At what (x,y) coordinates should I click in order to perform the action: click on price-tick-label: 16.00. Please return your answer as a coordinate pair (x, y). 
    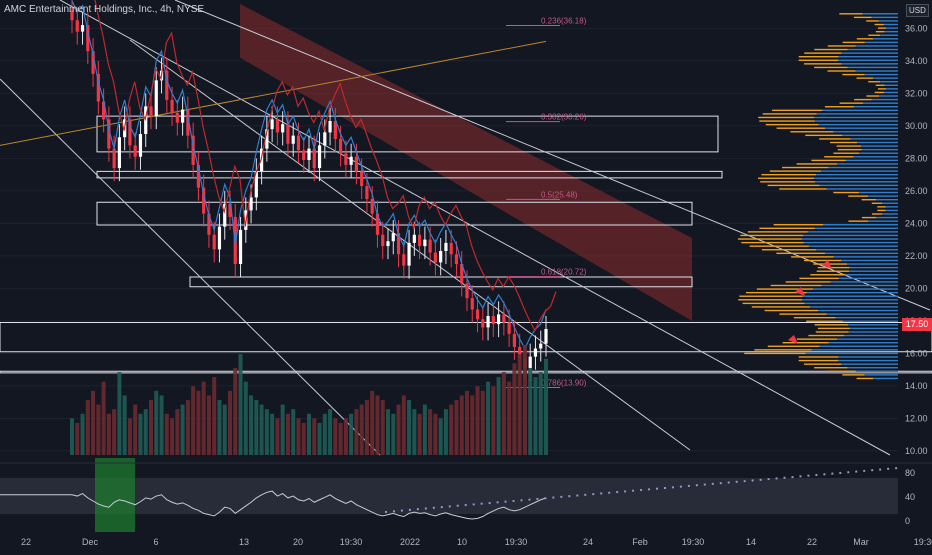
    Looking at the image, I should click on (916, 353).